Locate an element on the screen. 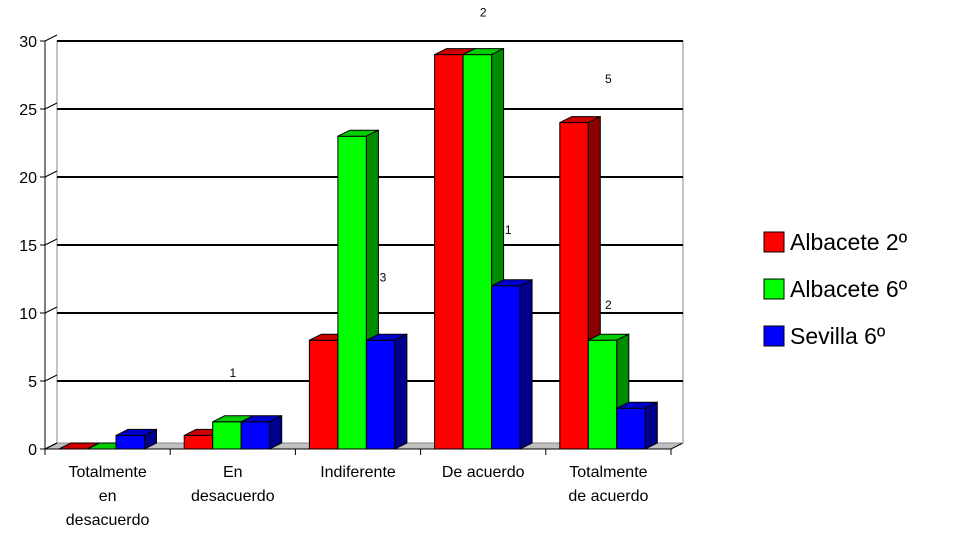 The width and height of the screenshot is (959, 539). legend-item: Albacete 6º is located at coordinates (835, 289).